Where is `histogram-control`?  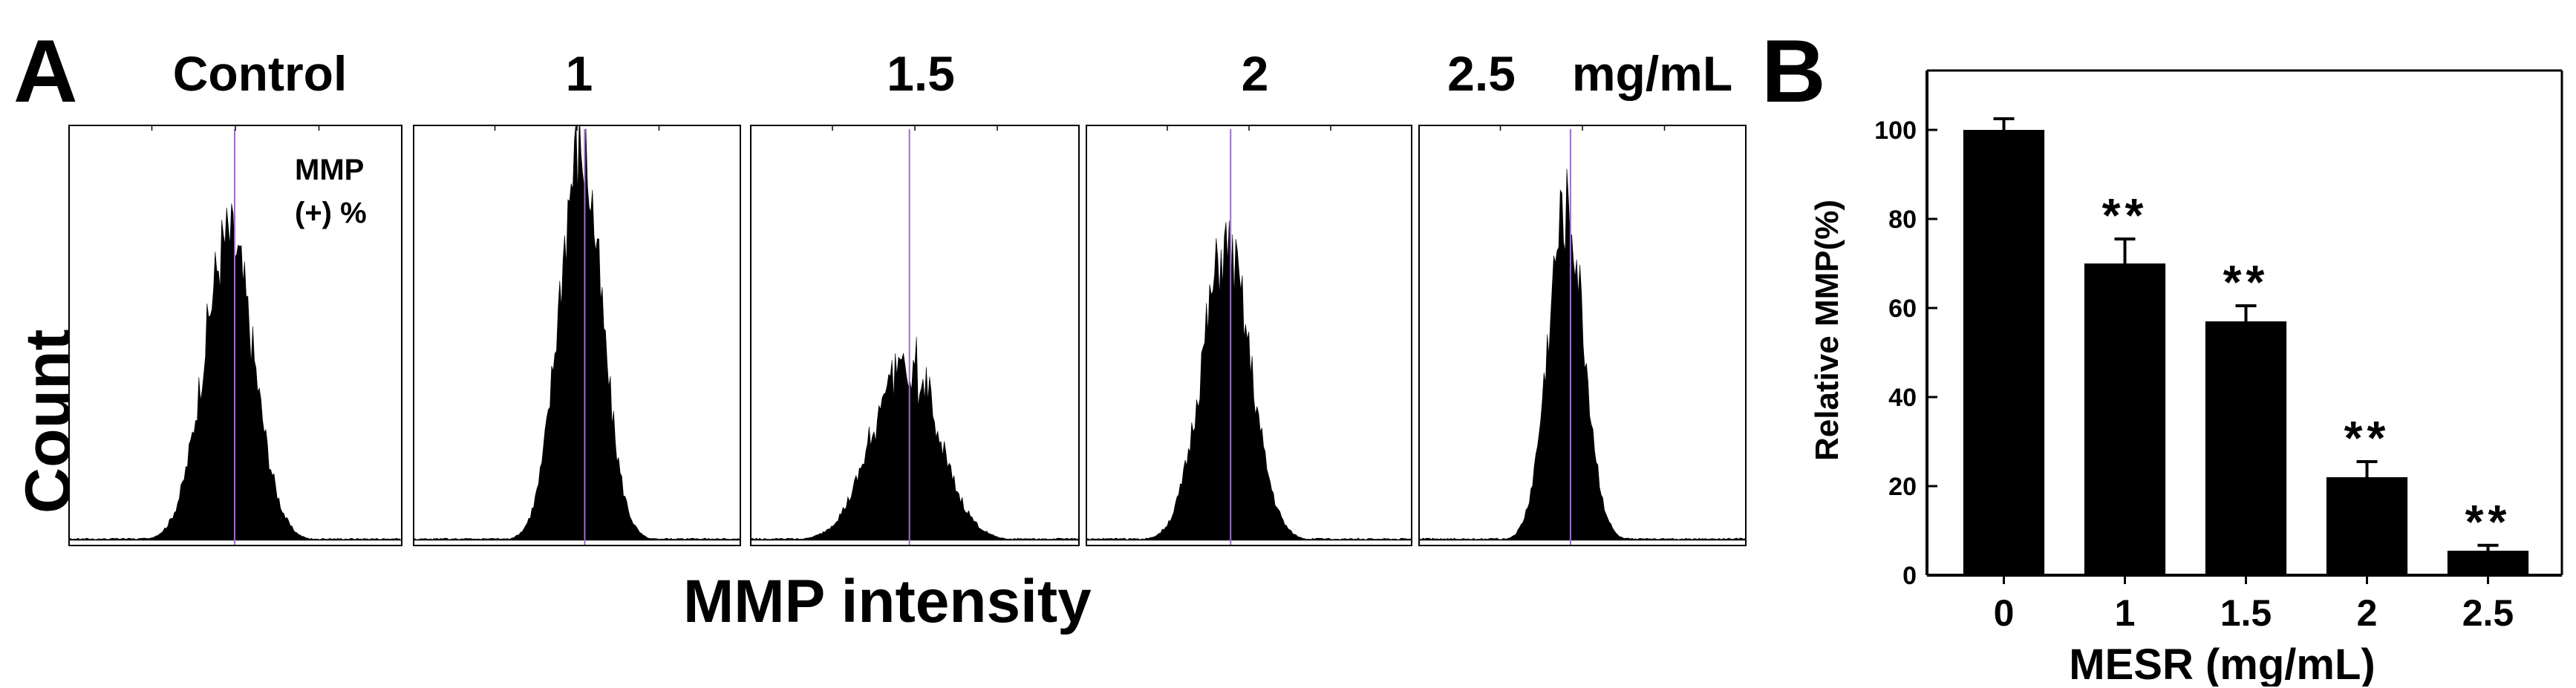
histogram-control is located at coordinates (235, 335).